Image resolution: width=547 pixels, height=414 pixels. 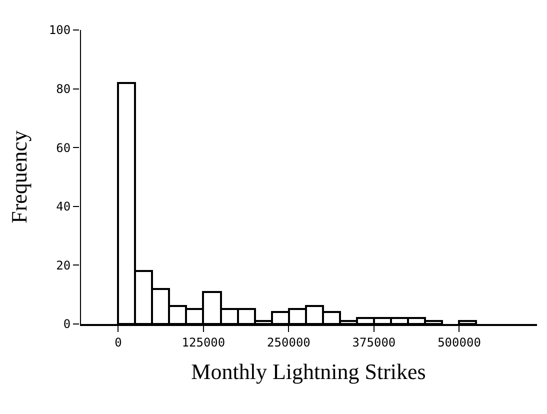 I want to click on x-tick-label: 250000, so click(x=288, y=342).